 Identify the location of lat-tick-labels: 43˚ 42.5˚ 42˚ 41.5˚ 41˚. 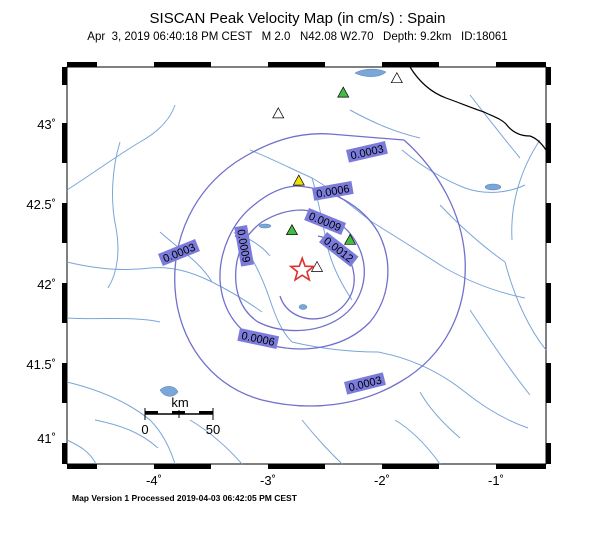
(41, 281).